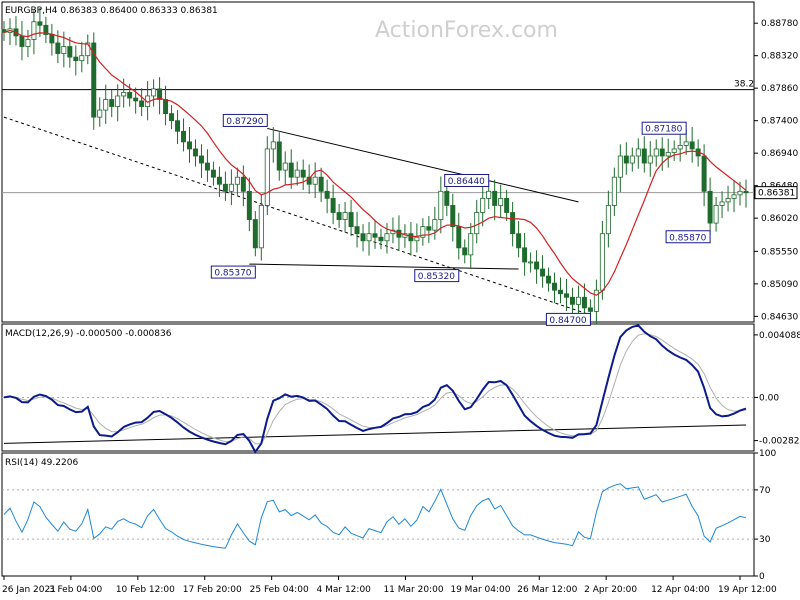 The height and width of the screenshot is (600, 800). I want to click on price-tick-label: 0.88320, so click(779, 57).